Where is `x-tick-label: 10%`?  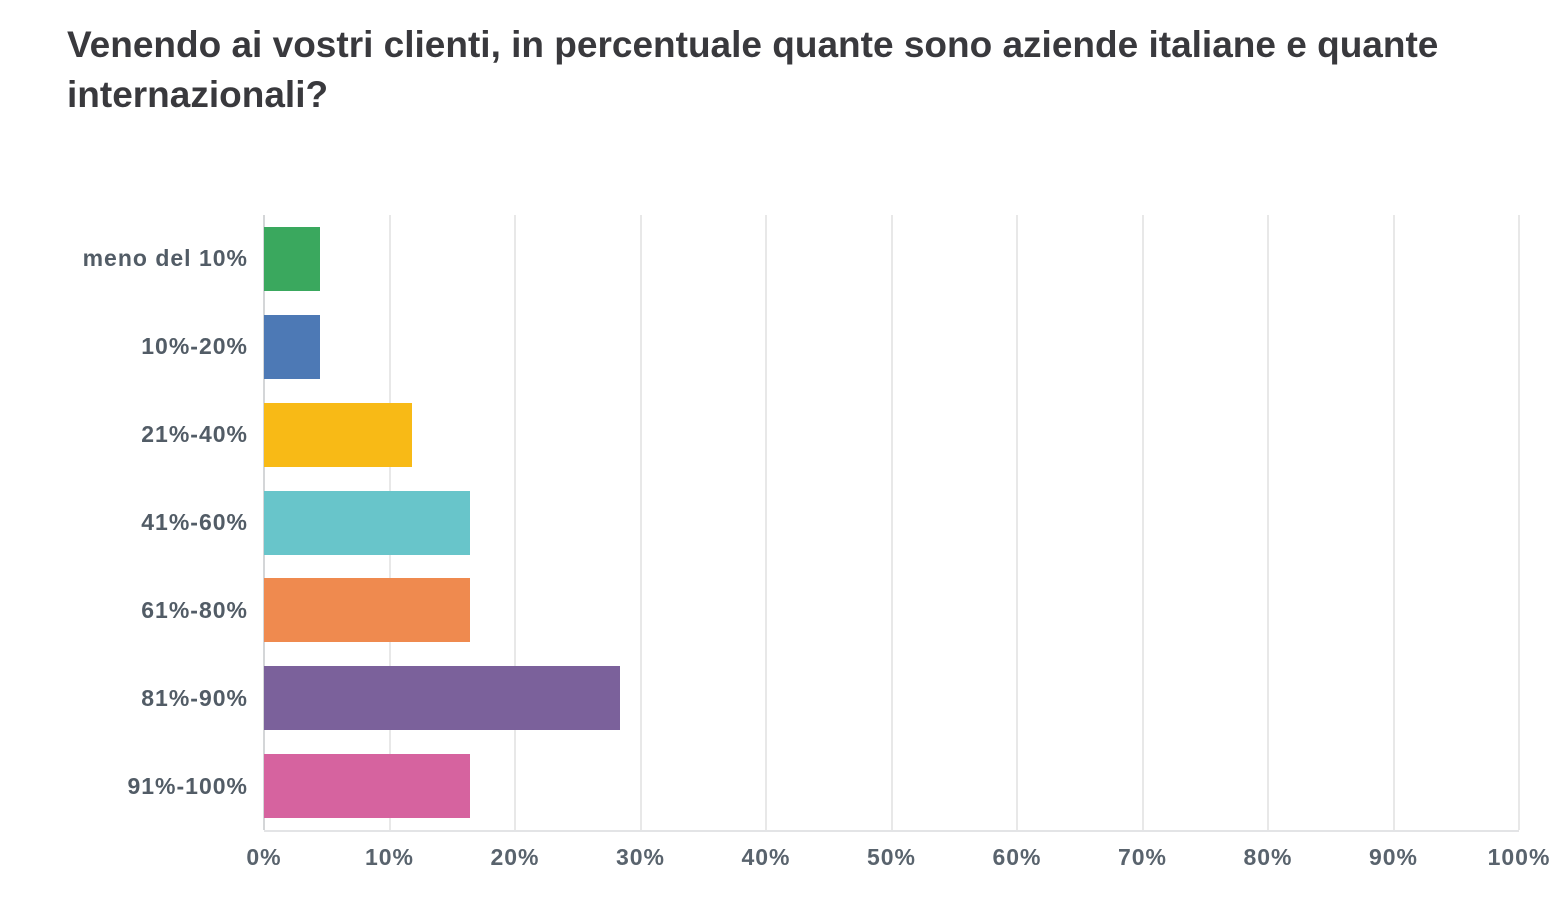
x-tick-label: 10% is located at coordinates (389, 857).